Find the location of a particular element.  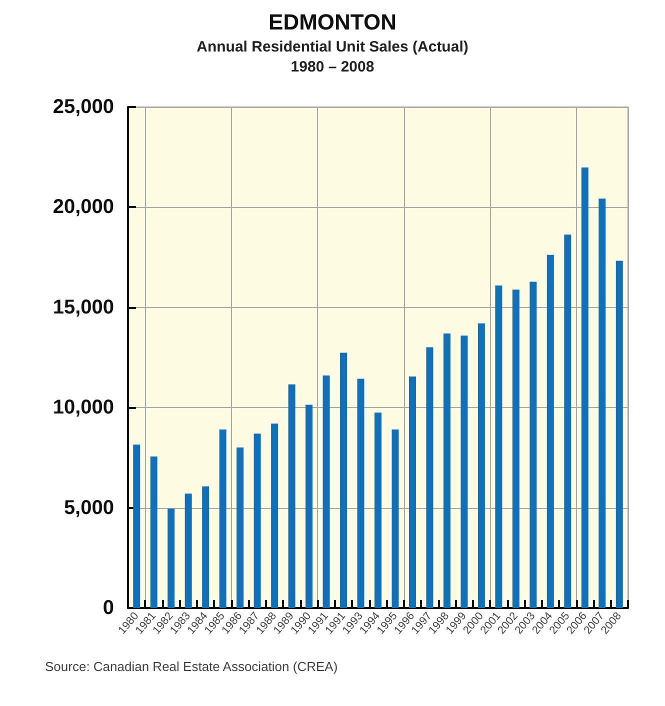

chart-title: EDMONTON is located at coordinates (332, 22).